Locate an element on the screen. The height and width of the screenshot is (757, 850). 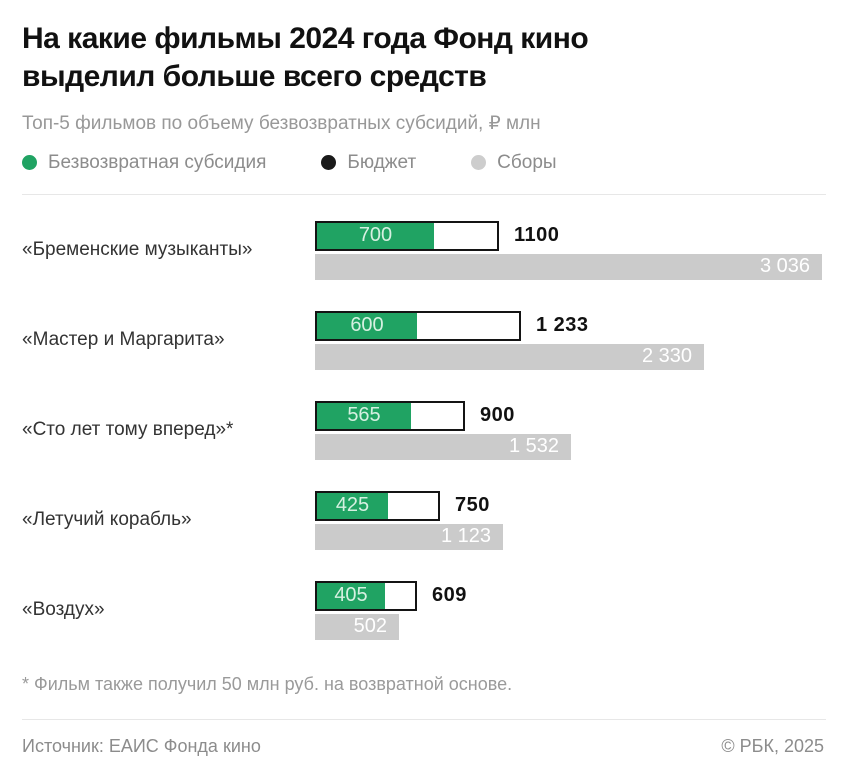
chart-legend: Безвозвратная субсидия Бюджет Сборы is located at coordinates (424, 163).